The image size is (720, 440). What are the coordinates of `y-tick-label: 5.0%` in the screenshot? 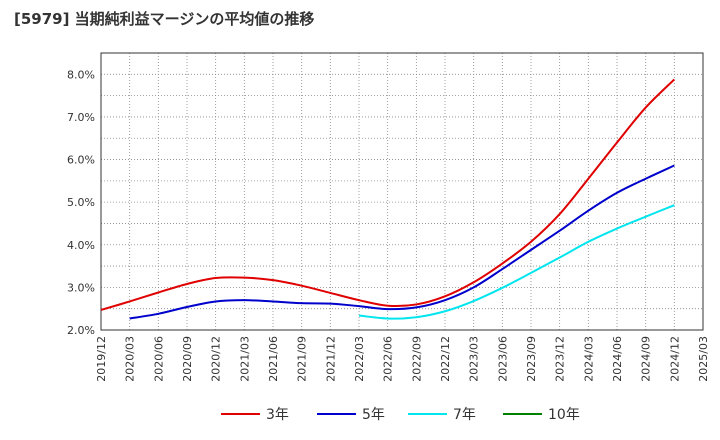 It's located at (81, 202).